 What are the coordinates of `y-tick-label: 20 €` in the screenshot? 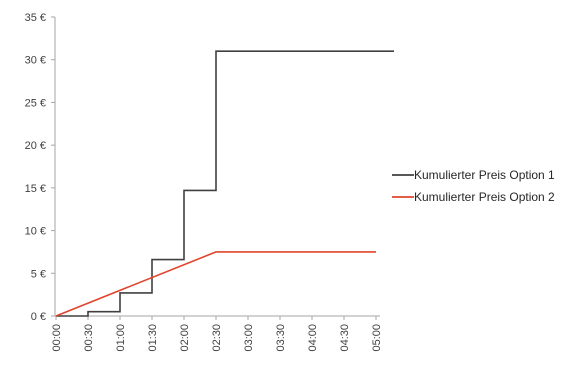 It's located at (35, 146).